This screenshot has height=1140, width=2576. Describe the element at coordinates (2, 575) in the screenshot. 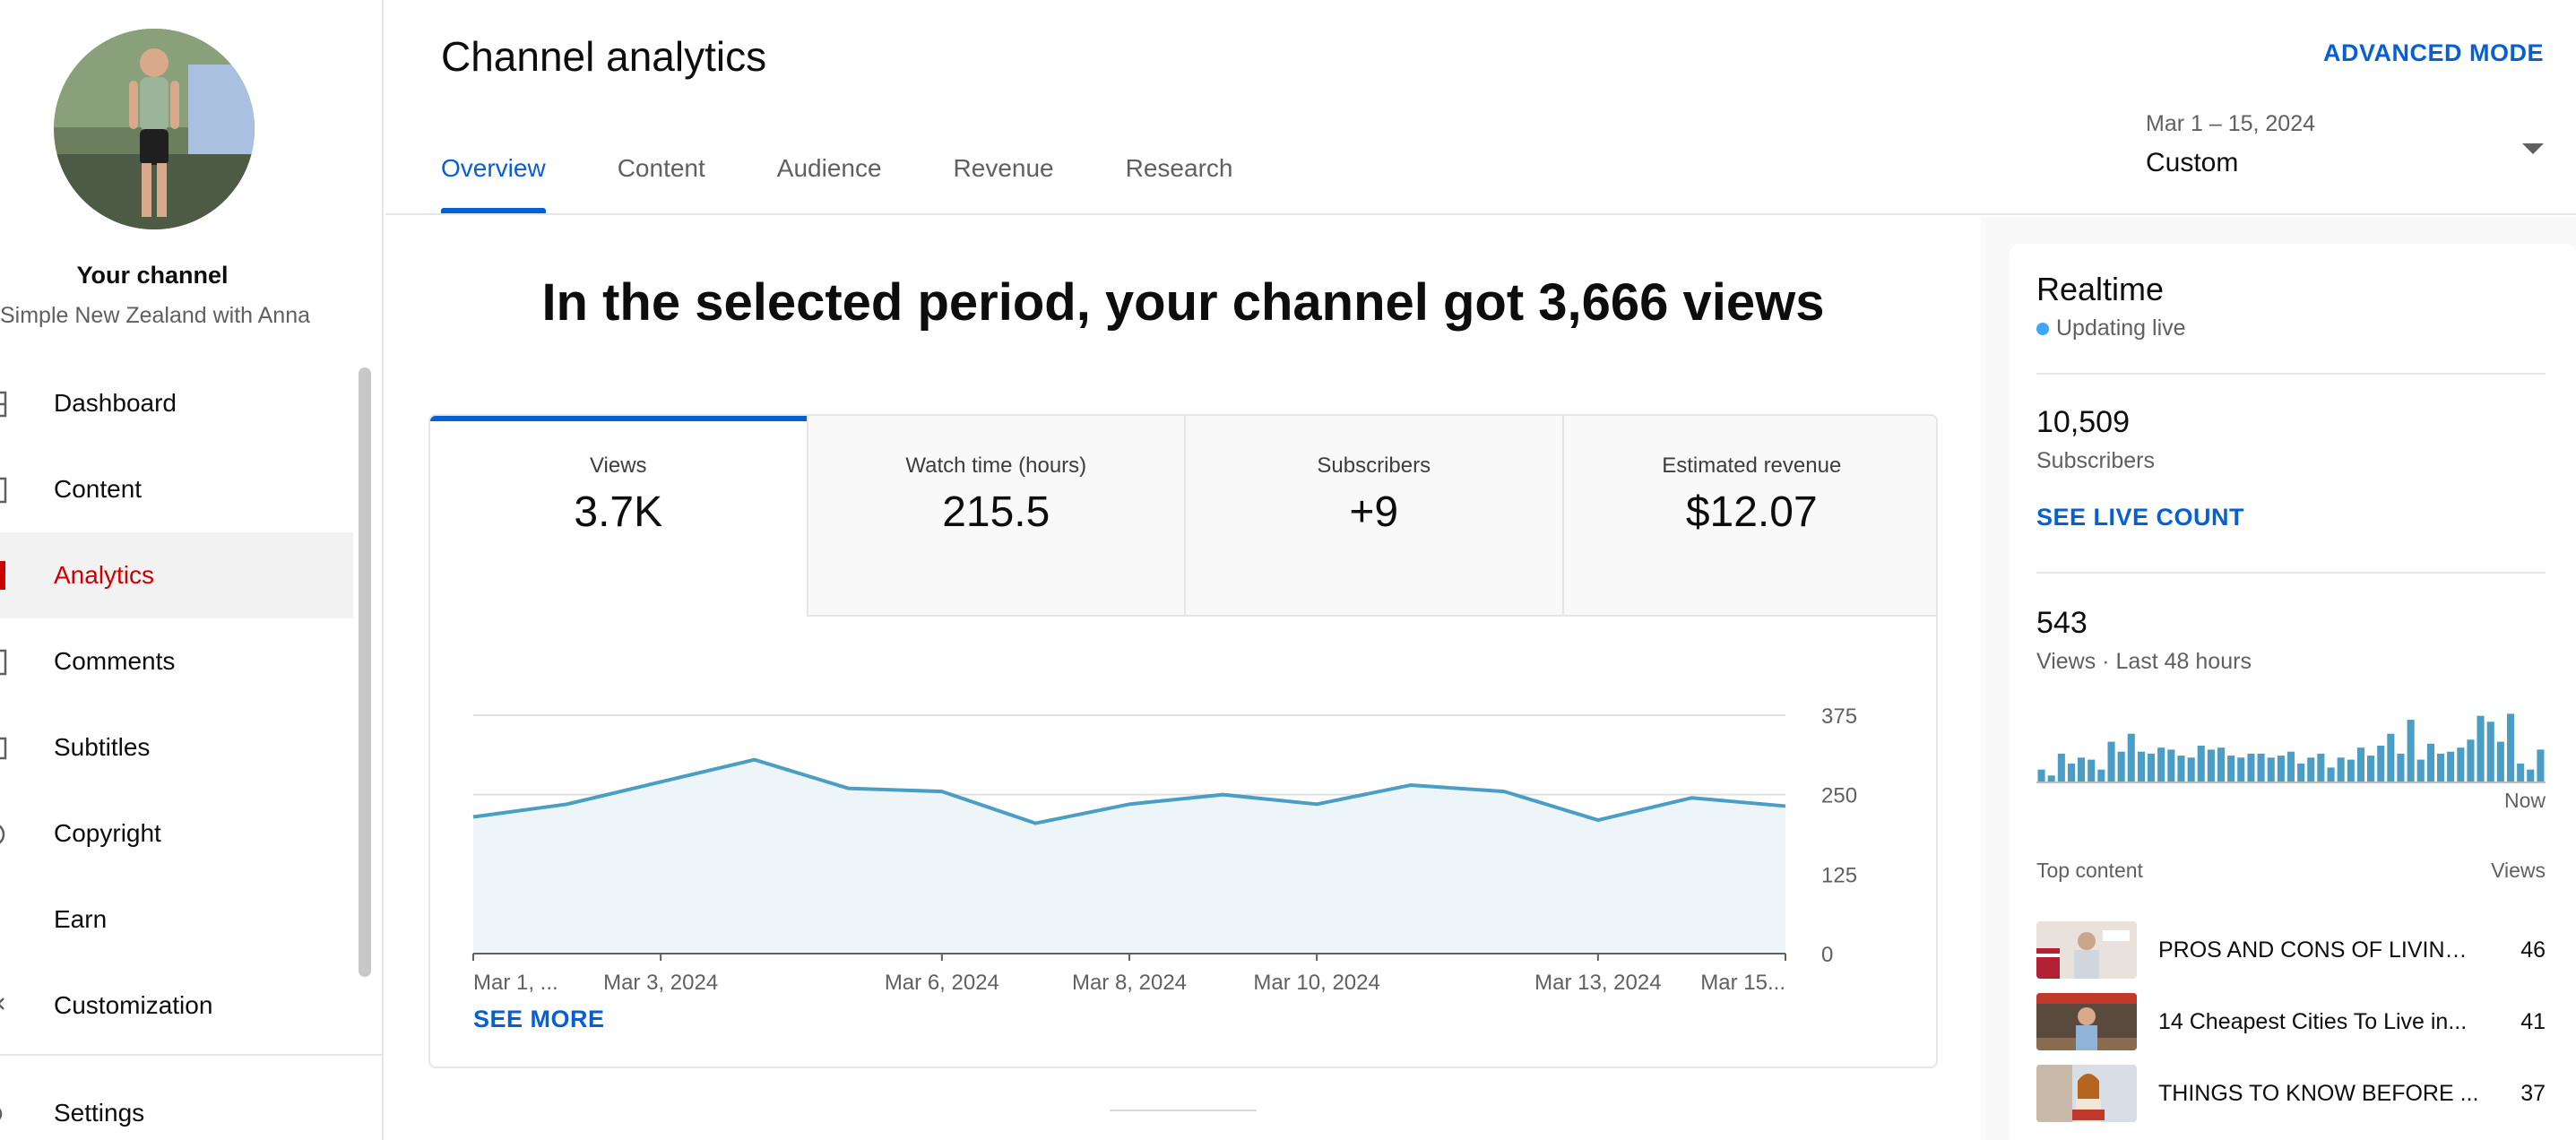

I see `active-indicator` at that location.